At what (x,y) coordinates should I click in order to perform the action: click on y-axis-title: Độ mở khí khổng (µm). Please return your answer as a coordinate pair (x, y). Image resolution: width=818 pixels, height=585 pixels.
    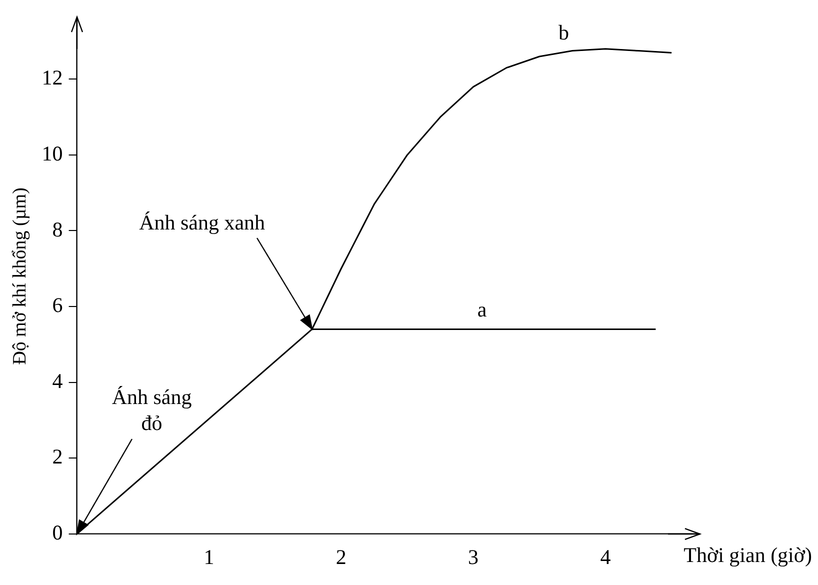
    Looking at the image, I should click on (19, 276).